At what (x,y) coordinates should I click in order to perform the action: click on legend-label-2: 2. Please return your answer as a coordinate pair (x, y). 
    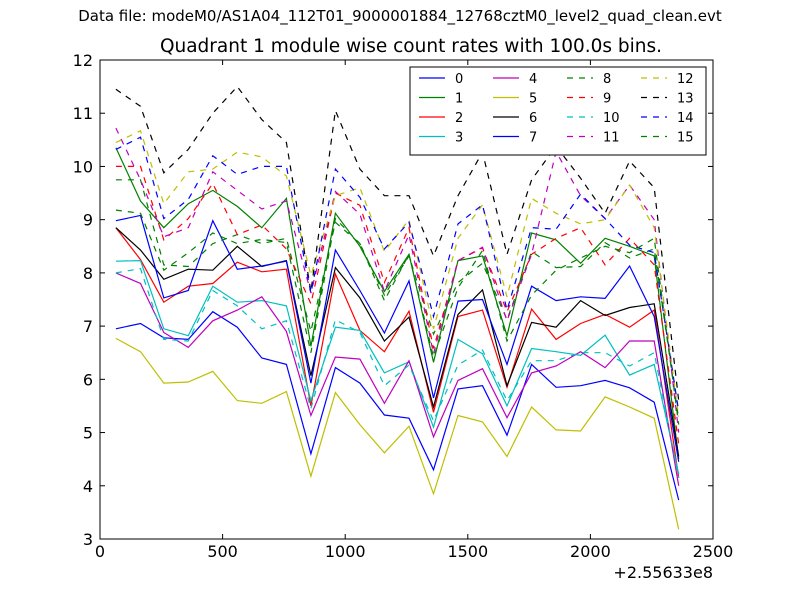
    Looking at the image, I should click on (459, 118).